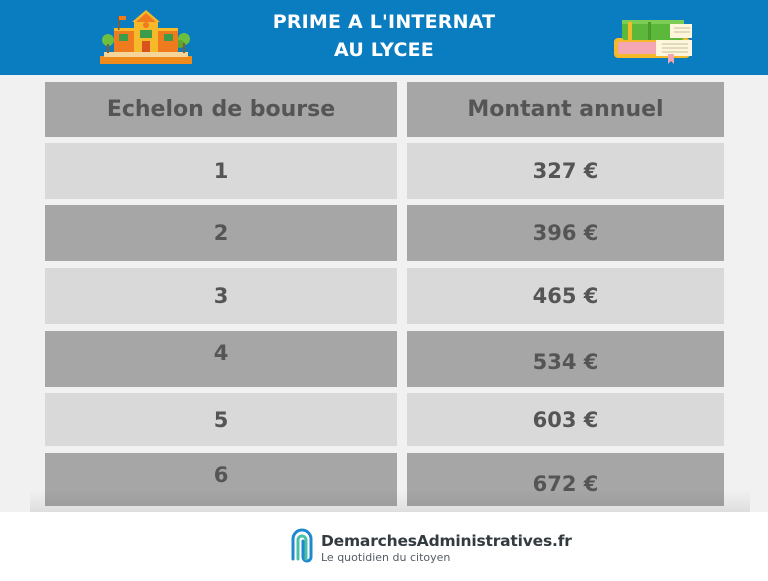  I want to click on brand-tagline: Le quotidien du citoyen, so click(386, 557).